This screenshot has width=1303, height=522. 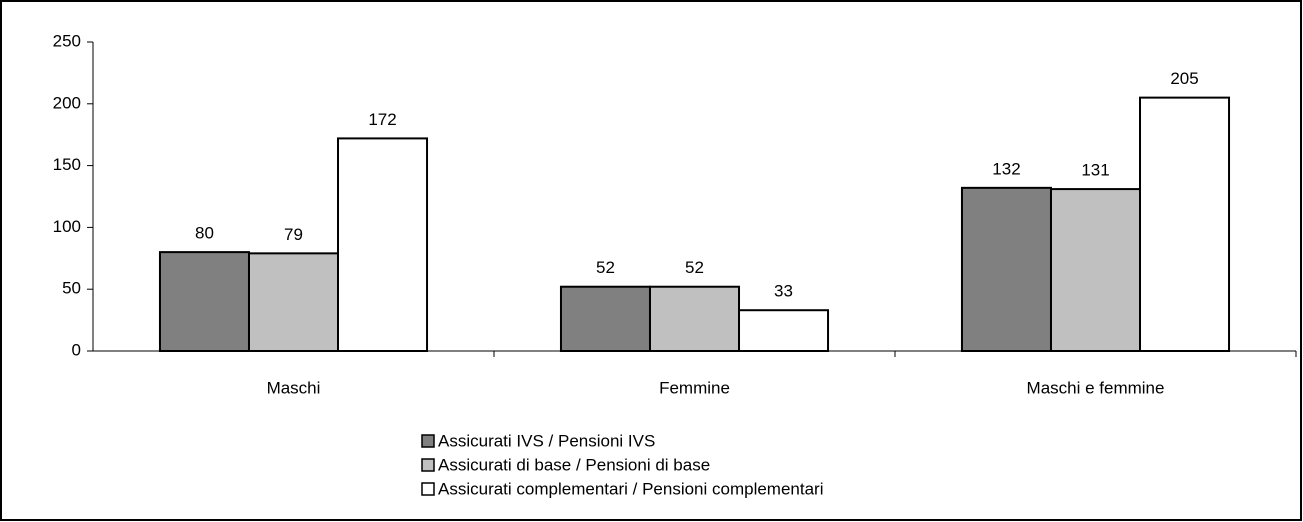 I want to click on legend-label: Assicurati di base / Pensioni di base, so click(x=574, y=464).